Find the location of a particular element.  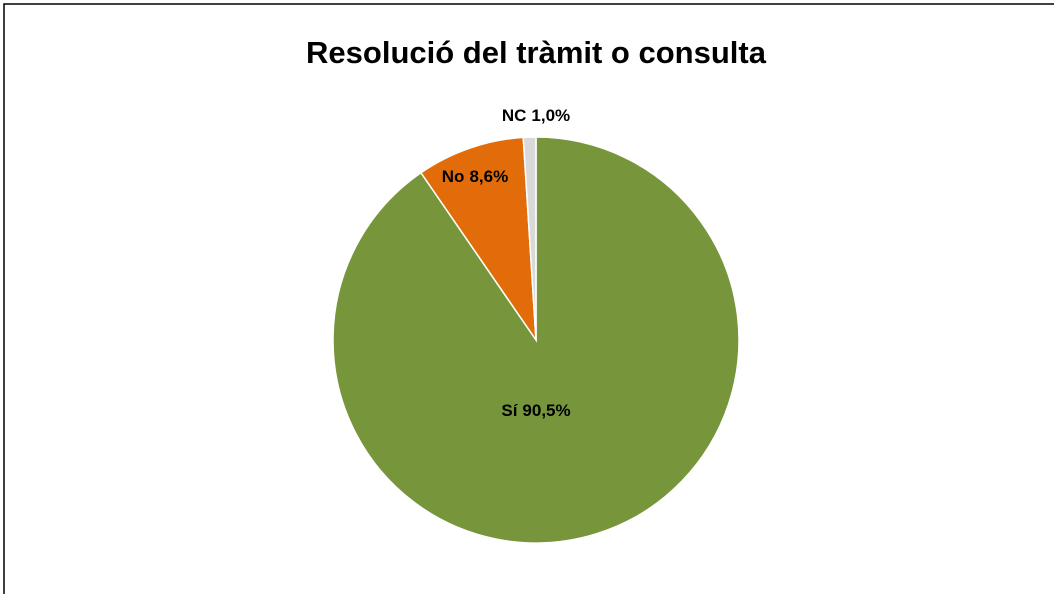

value-label: 1,0% is located at coordinates (550, 115).